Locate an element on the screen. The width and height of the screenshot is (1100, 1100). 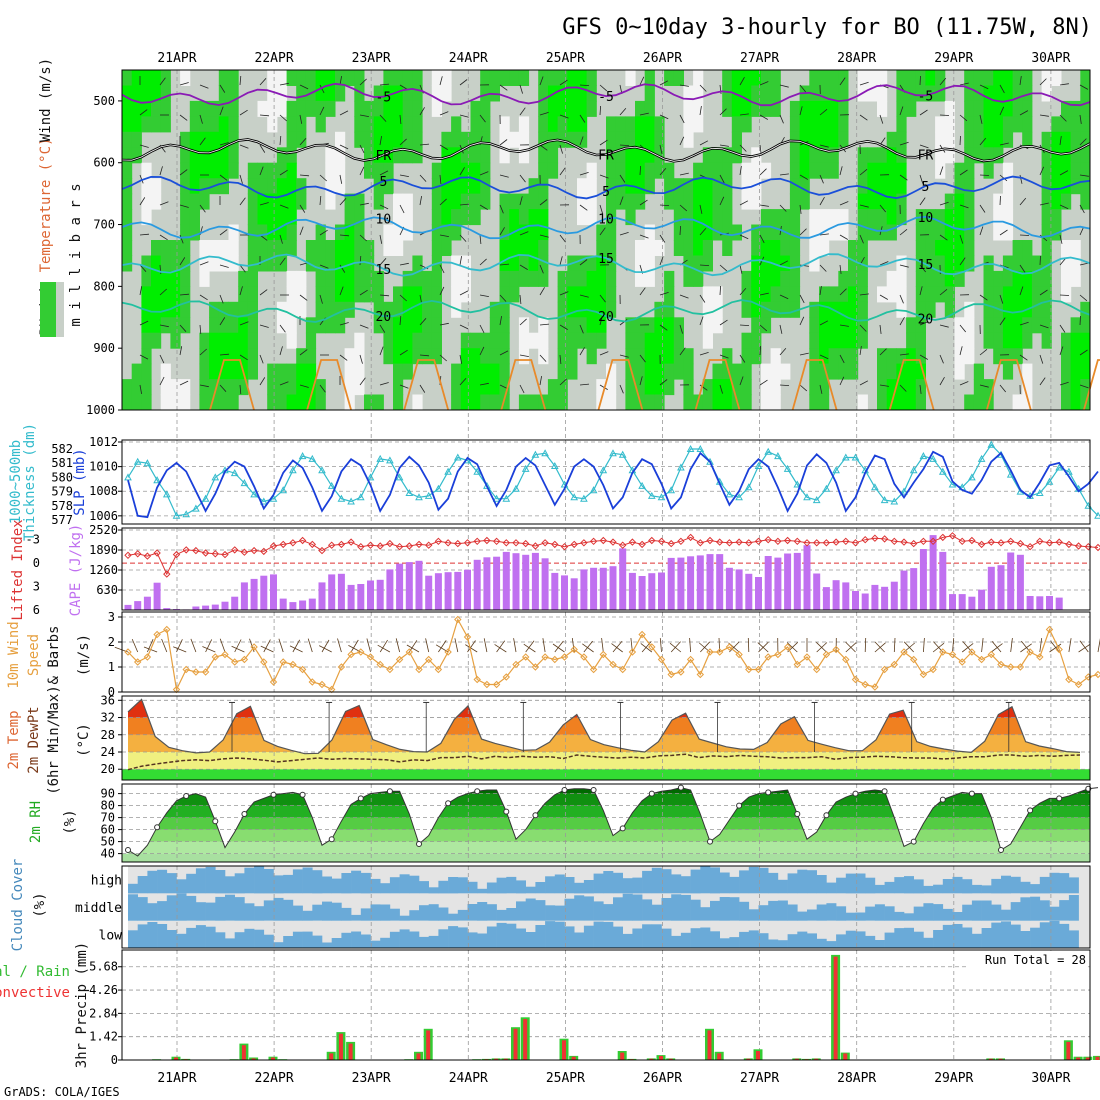
temp-tick-label: 28 is located at coordinates (108, 735).